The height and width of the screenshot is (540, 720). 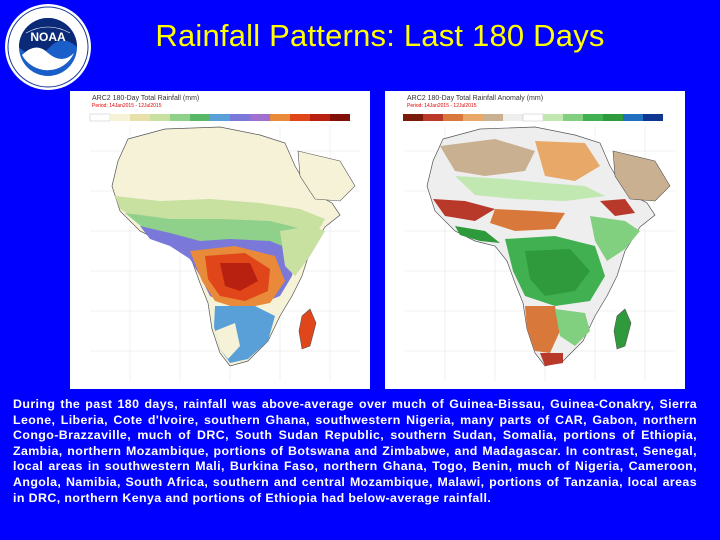 I want to click on rainfall-anomaly-legend, so click(x=533, y=117).